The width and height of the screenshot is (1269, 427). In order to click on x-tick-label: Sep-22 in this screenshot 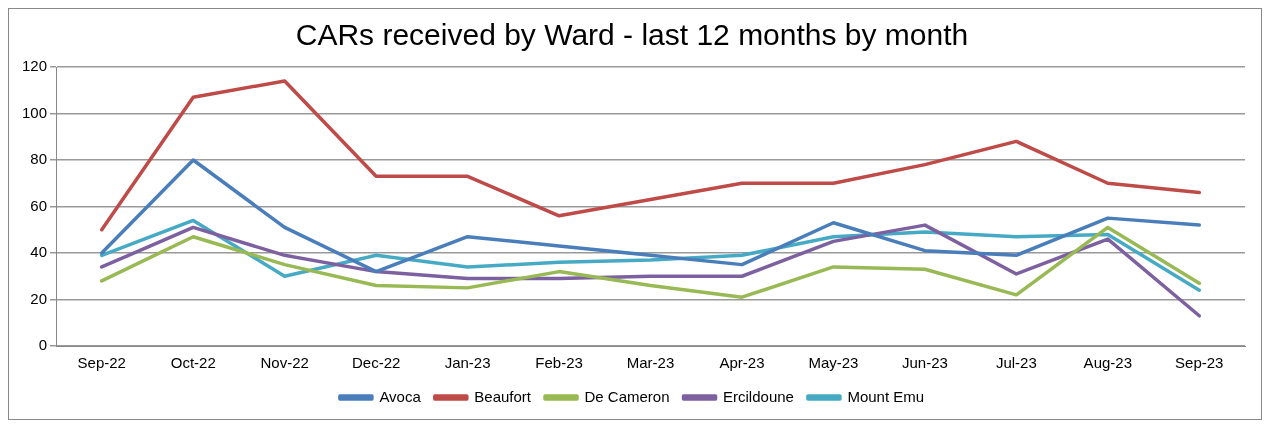, I will do `click(101, 363)`.